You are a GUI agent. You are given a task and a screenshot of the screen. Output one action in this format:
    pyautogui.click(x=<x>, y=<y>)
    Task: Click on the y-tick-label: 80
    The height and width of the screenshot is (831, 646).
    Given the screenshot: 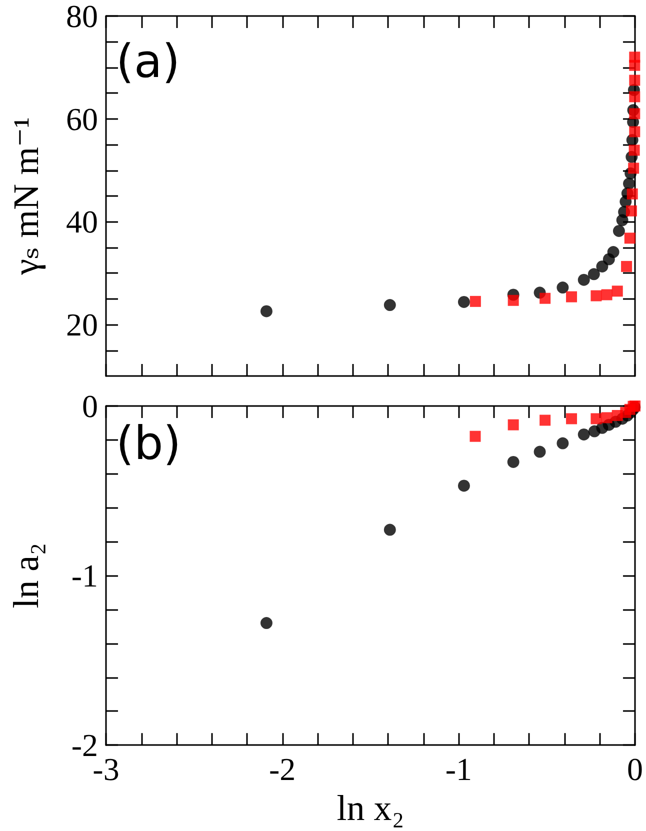 What is the action you would take?
    pyautogui.click(x=82, y=17)
    